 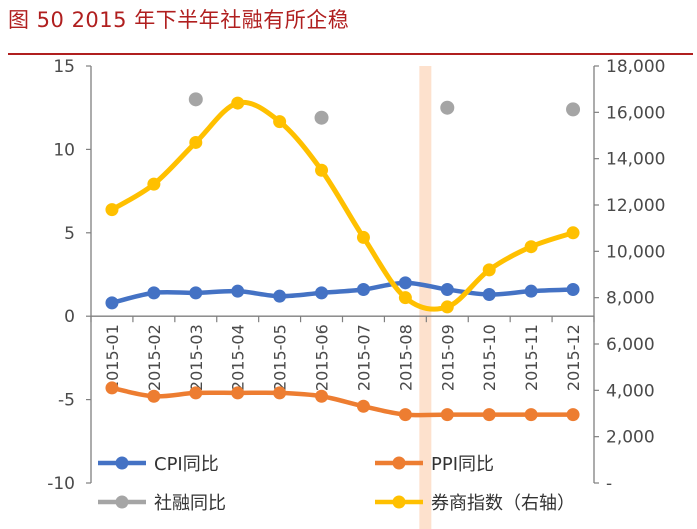 What do you see at coordinates (635, 206) in the screenshot?
I see `right-tick-label: 12,000` at bounding box center [635, 206].